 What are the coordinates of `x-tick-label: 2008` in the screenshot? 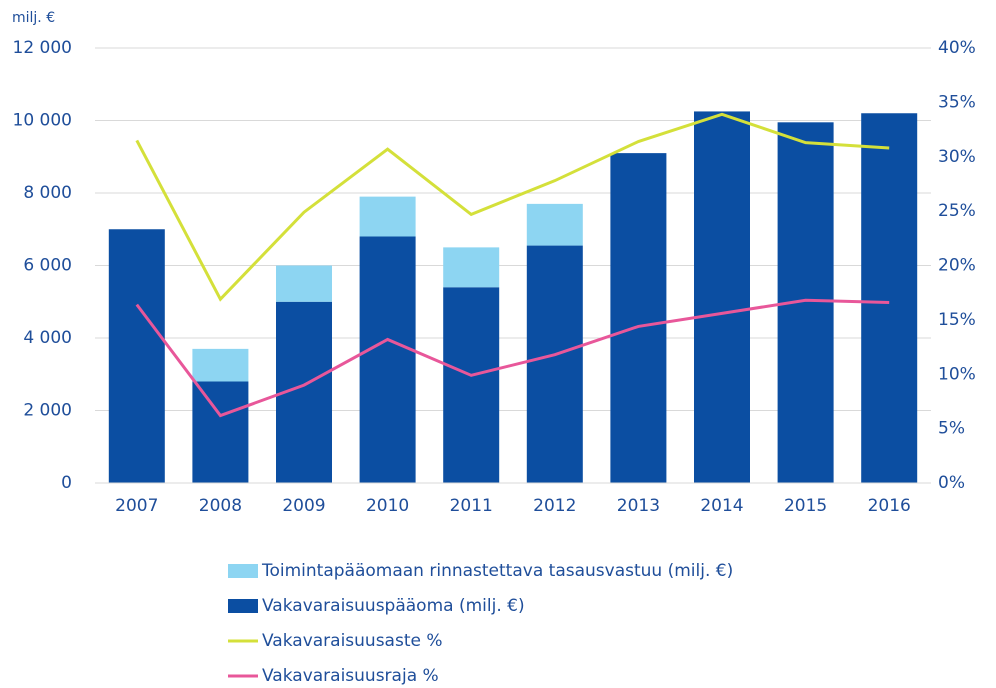 It's located at (220, 506).